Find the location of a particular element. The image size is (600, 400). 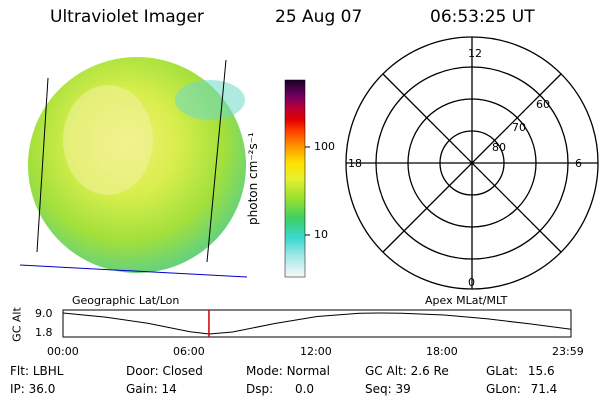

gain-value: 14 is located at coordinates (169, 389).